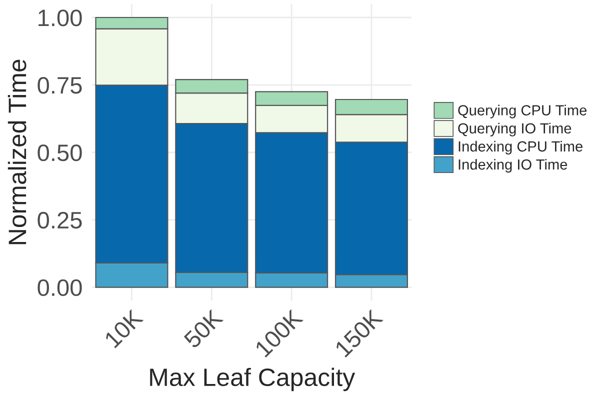 The height and width of the screenshot is (401, 592). Describe the element at coordinates (60, 85) in the screenshot. I see `y-tick-label: 0.75` at that location.